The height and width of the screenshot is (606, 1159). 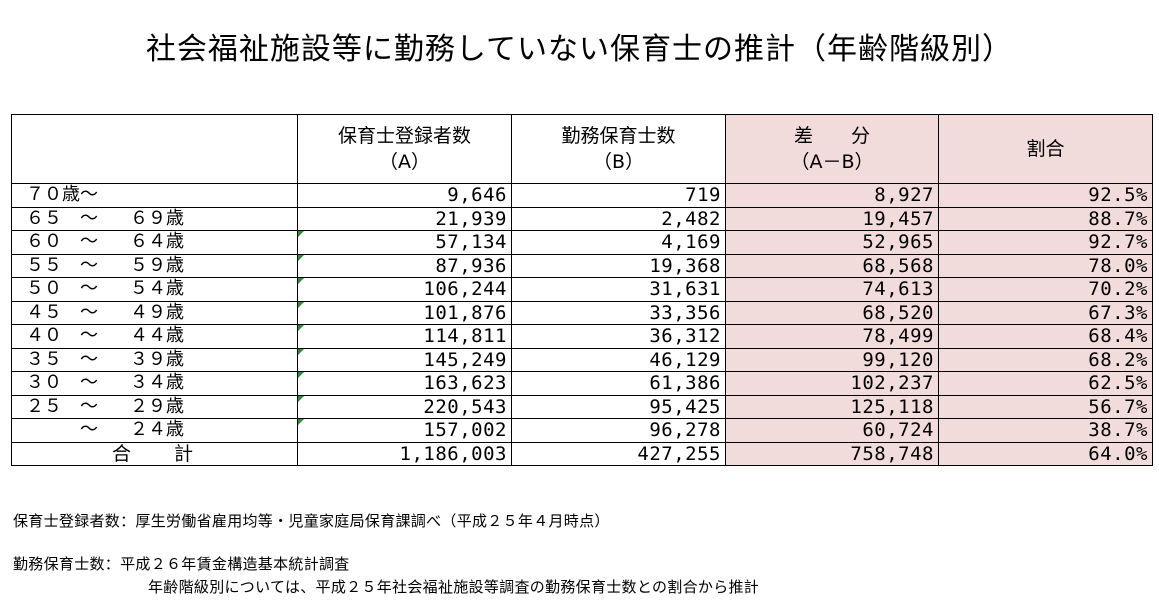 I want to click on age-to: ２４歳, so click(x=157, y=430).